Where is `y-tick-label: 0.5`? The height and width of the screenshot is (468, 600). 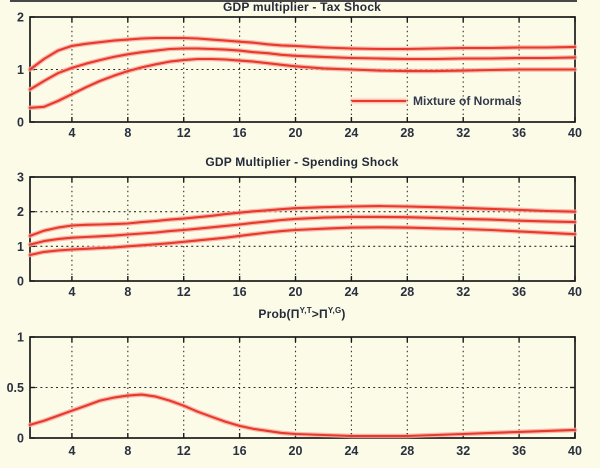 y-tick-label: 0.5 is located at coordinates (15, 388).